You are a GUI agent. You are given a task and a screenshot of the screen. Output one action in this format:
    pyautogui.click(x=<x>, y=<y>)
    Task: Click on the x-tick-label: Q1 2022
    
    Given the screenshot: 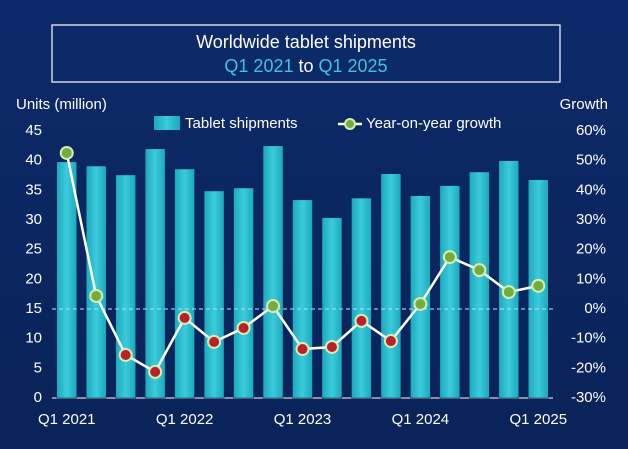 What is the action you would take?
    pyautogui.click(x=185, y=419)
    